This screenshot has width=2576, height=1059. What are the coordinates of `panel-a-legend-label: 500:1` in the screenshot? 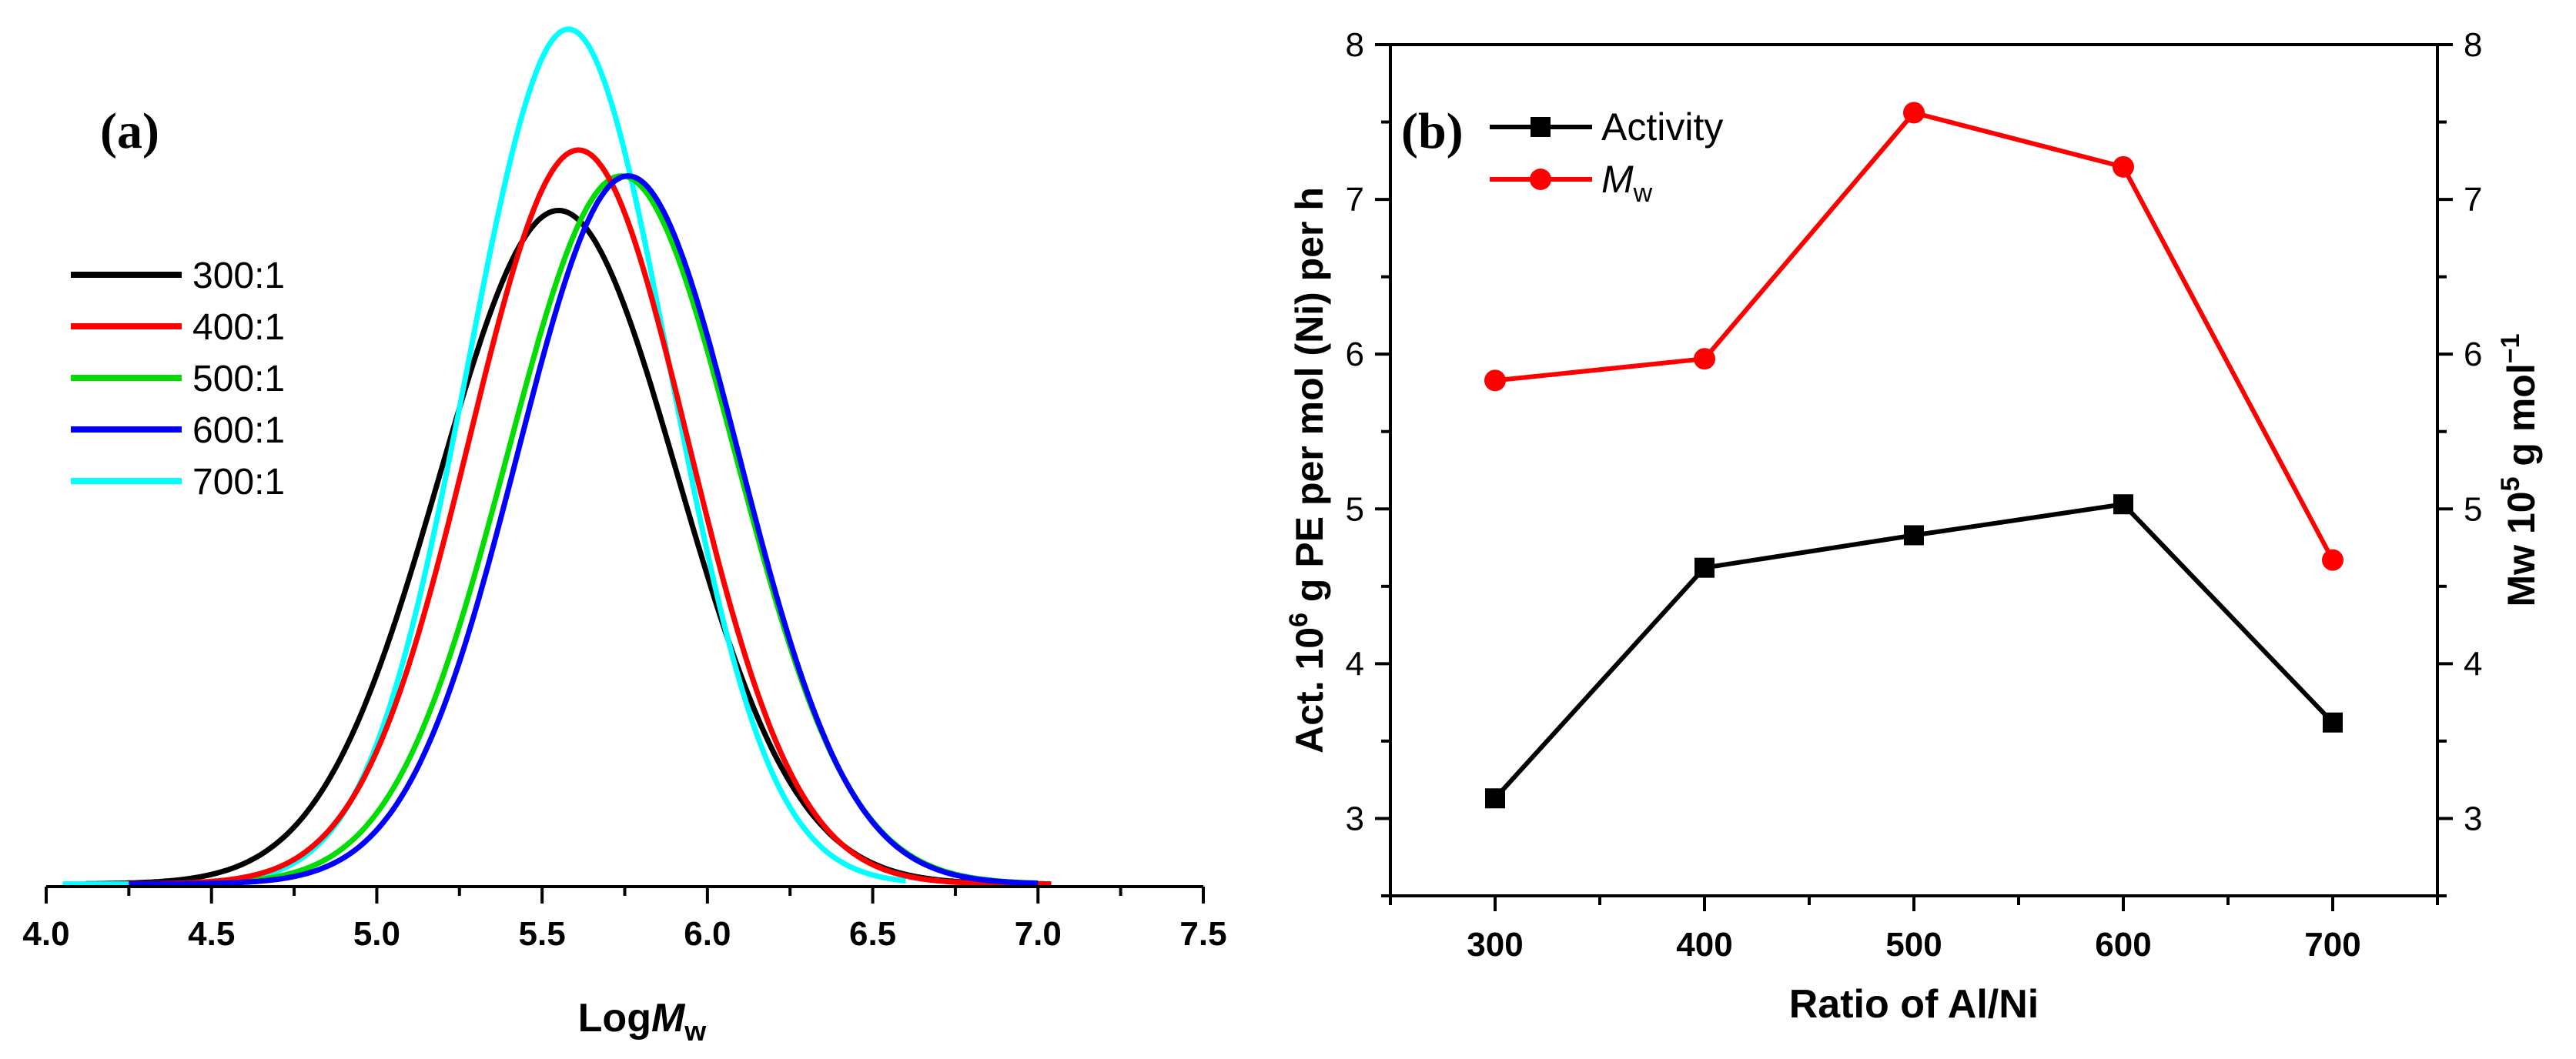 It's located at (239, 379).